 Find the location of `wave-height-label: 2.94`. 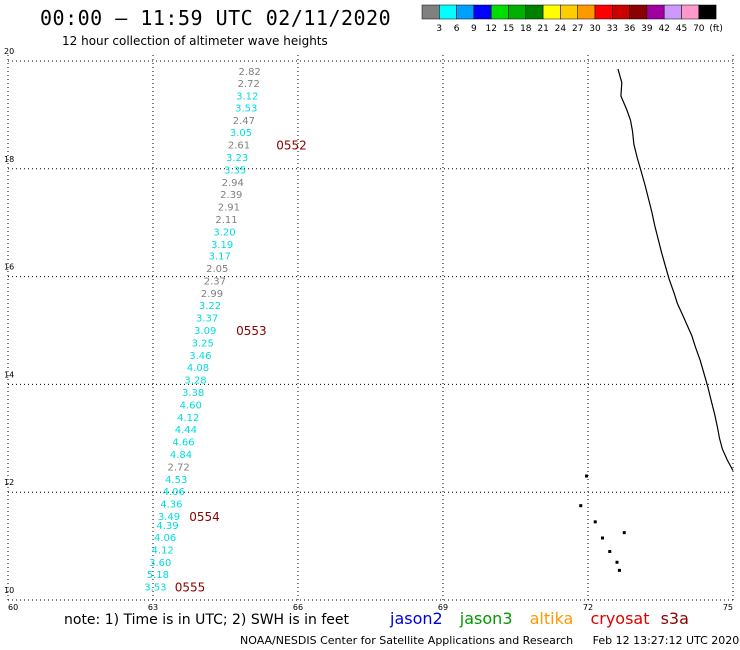

wave-height-label: 2.94 is located at coordinates (233, 183).